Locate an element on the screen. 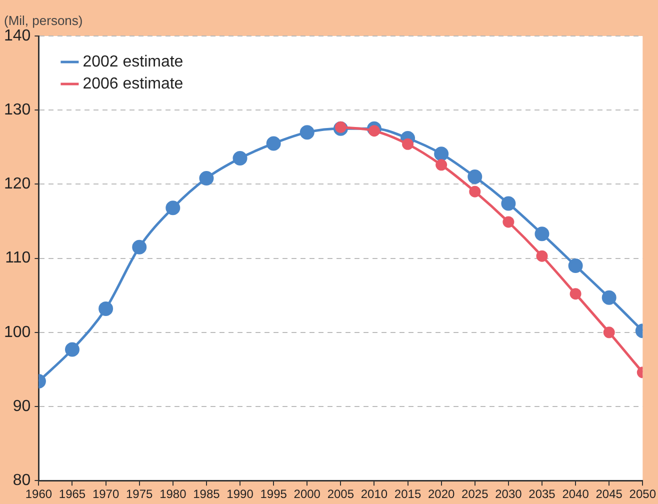 The height and width of the screenshot is (504, 658). y-tick-label: 80 is located at coordinates (21, 481).